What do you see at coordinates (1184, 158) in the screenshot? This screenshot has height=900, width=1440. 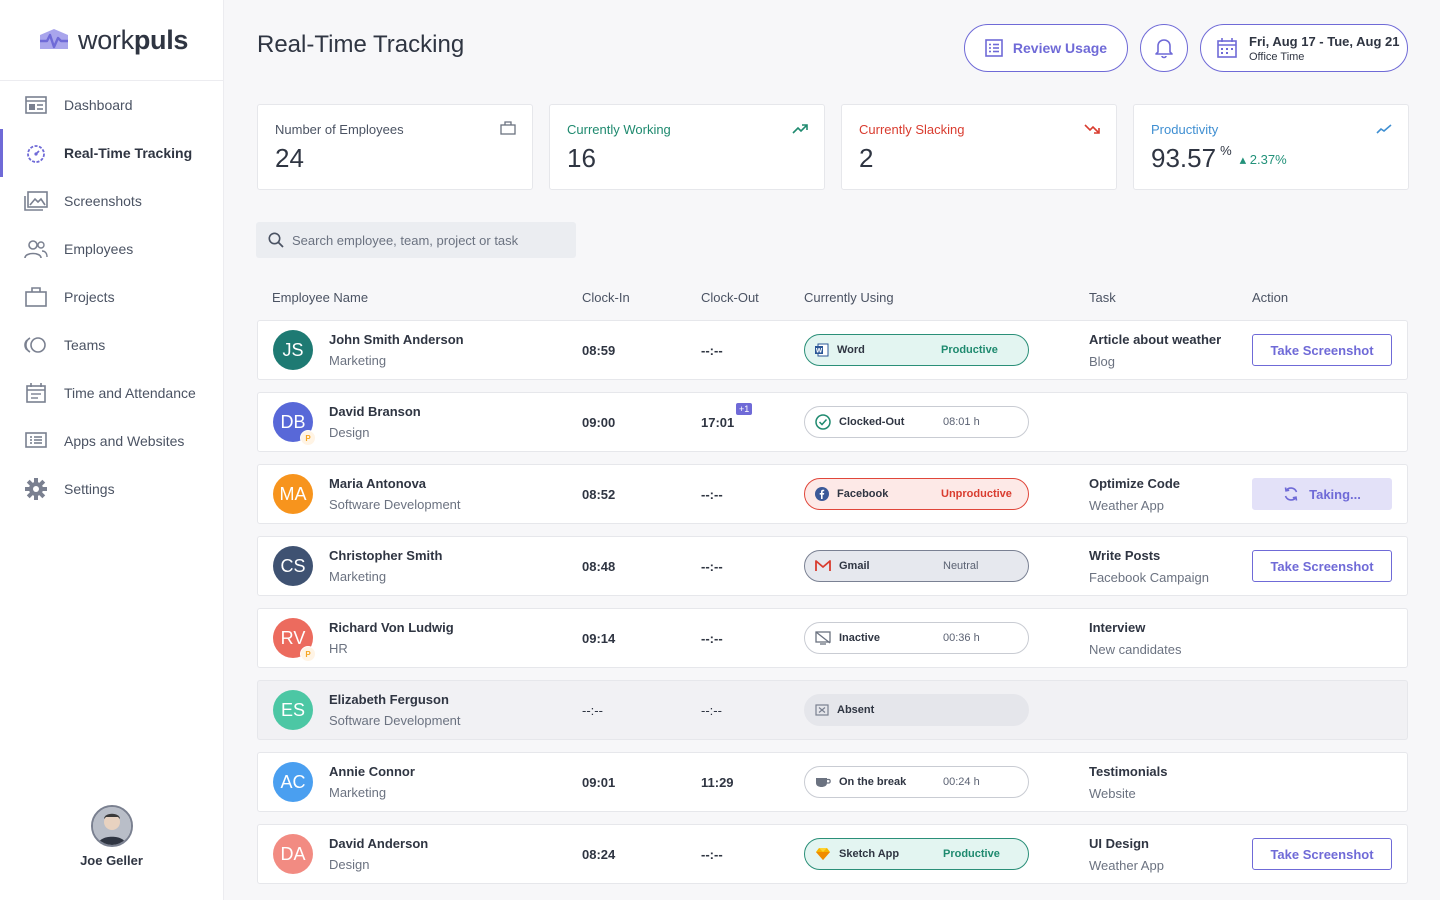 I see `stat-value: 93.57` at bounding box center [1184, 158].